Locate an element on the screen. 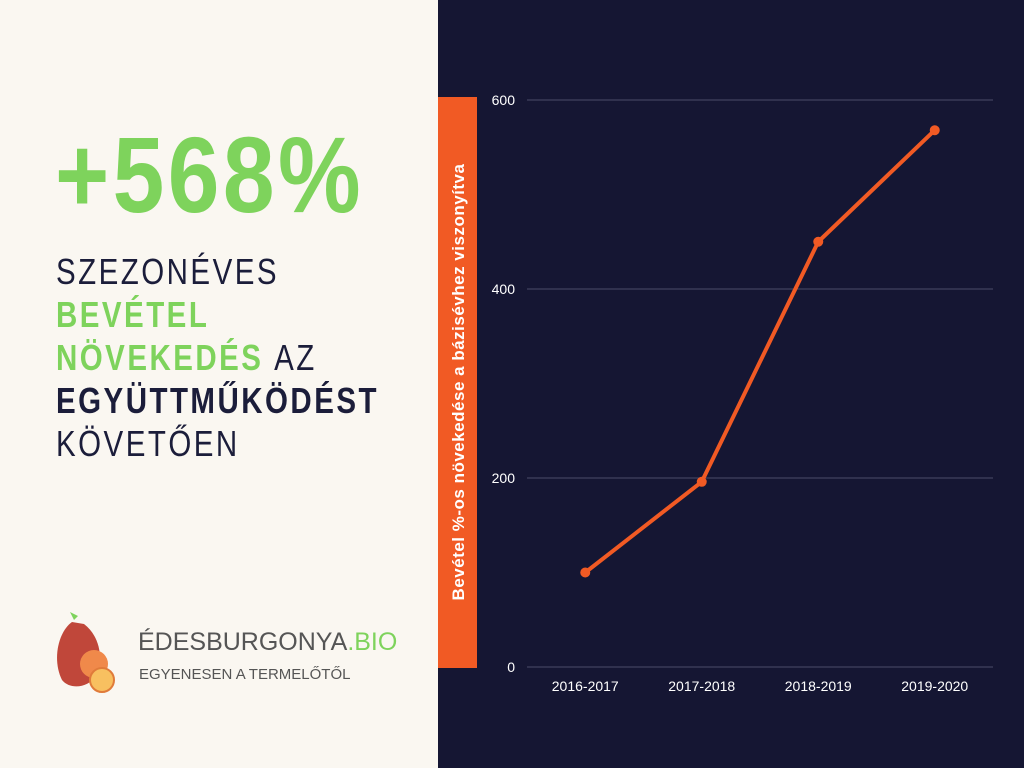 The height and width of the screenshot is (768, 1024). headline-line: NÖVEKEDÉS AZ is located at coordinates (186, 357).